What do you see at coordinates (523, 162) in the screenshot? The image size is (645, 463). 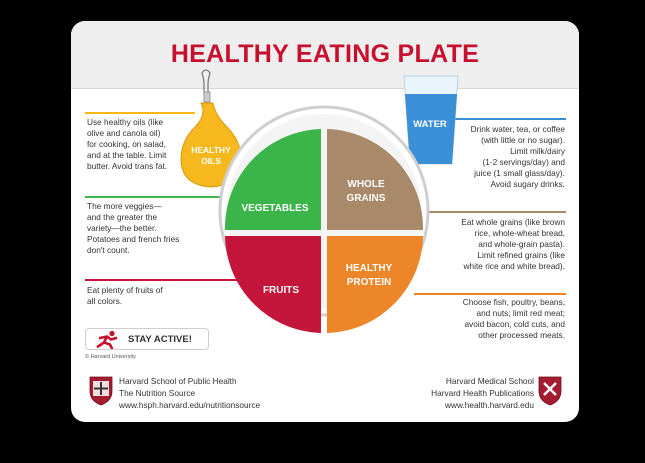 I see `water-note-line: (1-2 servings/day) and` at bounding box center [523, 162].